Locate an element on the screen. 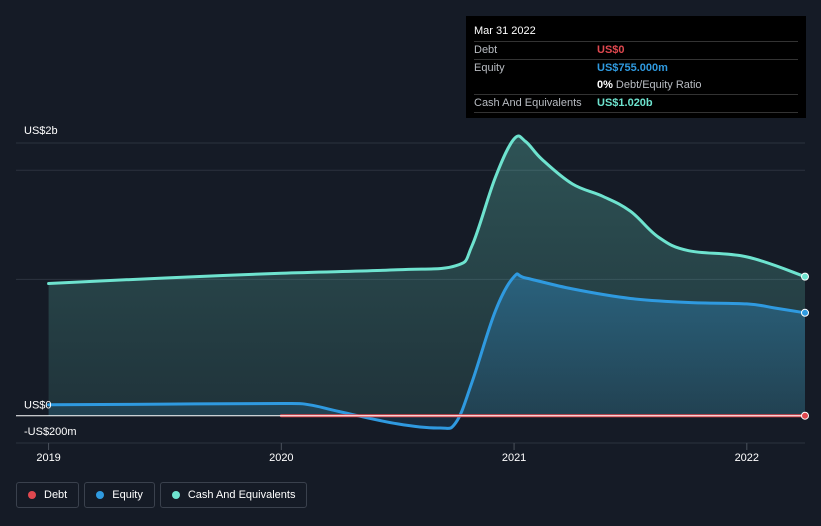 The image size is (821, 526). tooltip-equity-label: Equity is located at coordinates (489, 68).